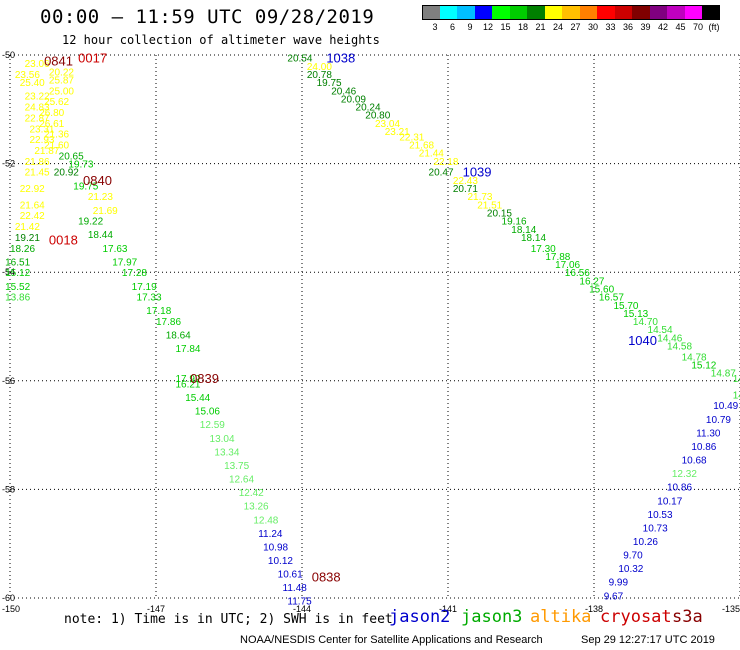  What do you see at coordinates (270, 534) in the screenshot?
I see `wave-height-value: 11.24` at bounding box center [270, 534].